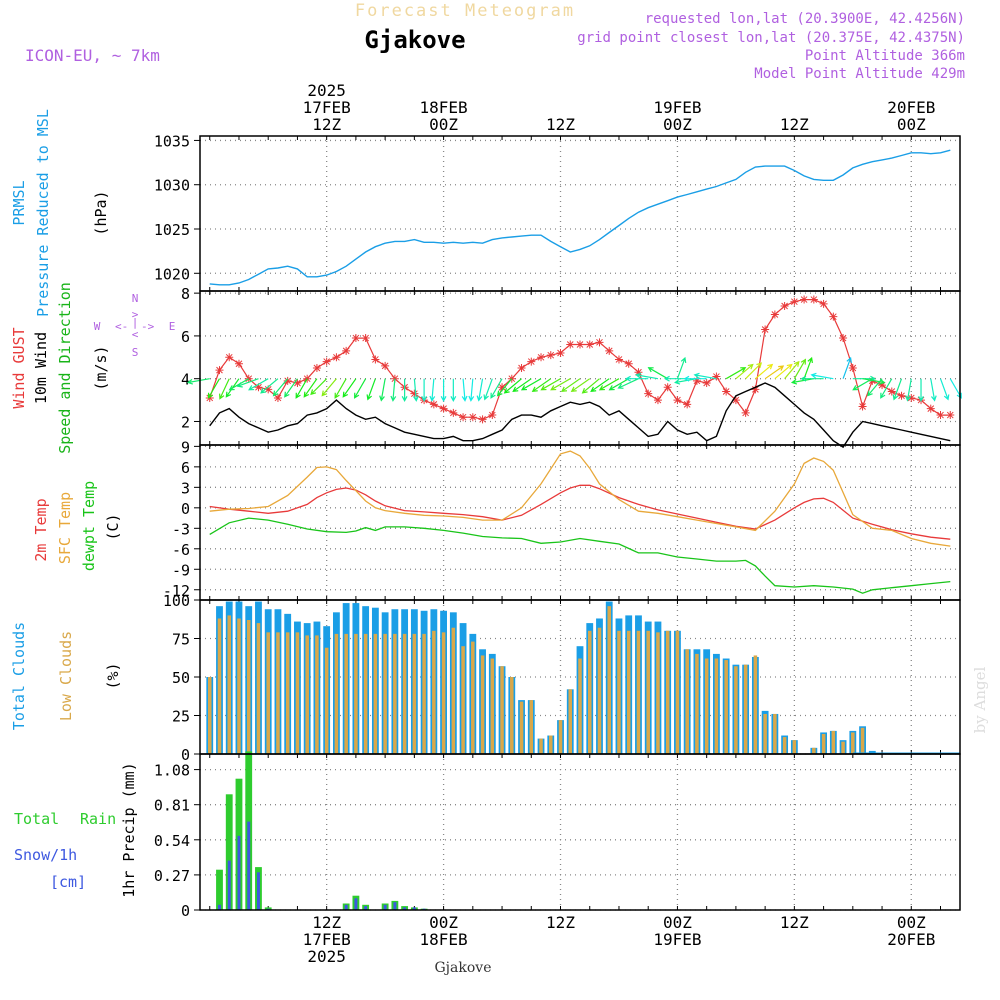 The width and height of the screenshot is (1000, 1000). I want to click on y-tick-label: 0, so click(185, 911).